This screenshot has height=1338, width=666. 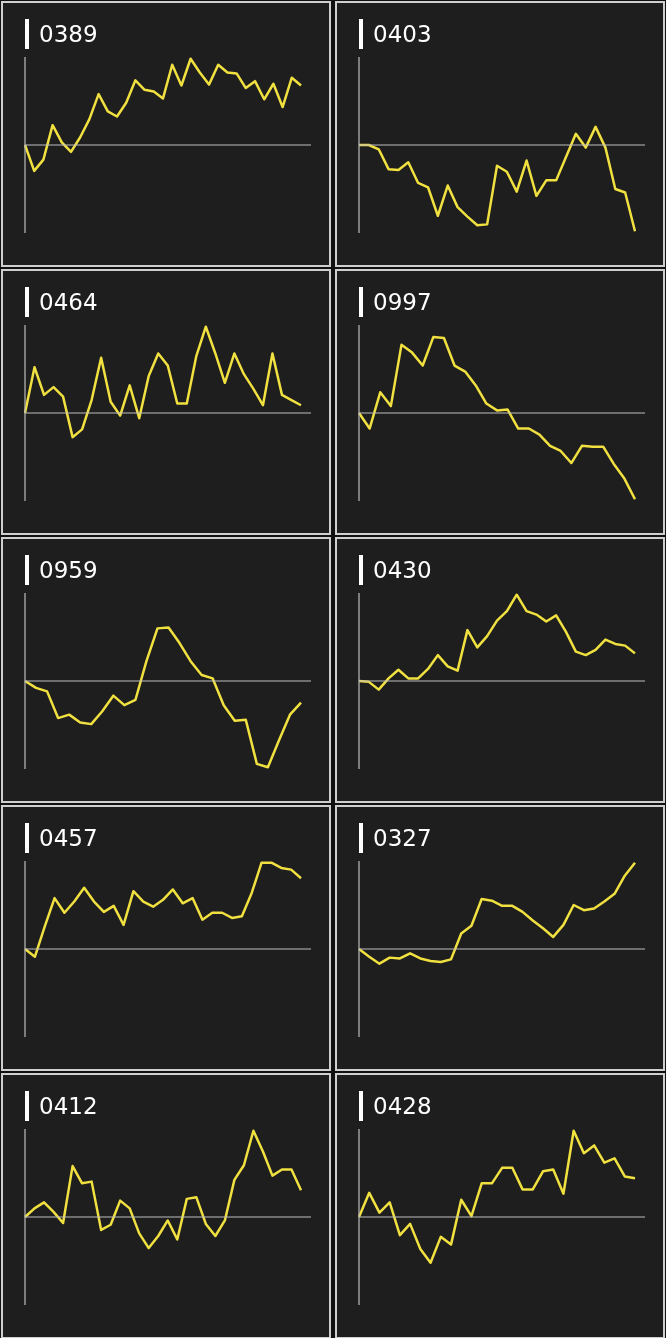 What do you see at coordinates (402, 570) in the screenshot?
I see `chart-title: 0430` at bounding box center [402, 570].